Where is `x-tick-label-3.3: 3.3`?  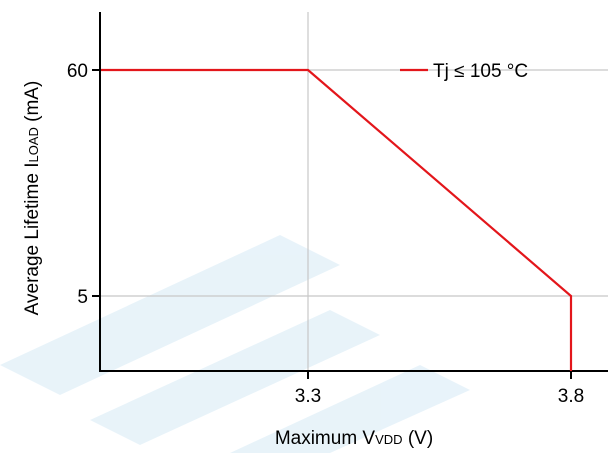 x-tick-label-3.3: 3.3 is located at coordinates (308, 396).